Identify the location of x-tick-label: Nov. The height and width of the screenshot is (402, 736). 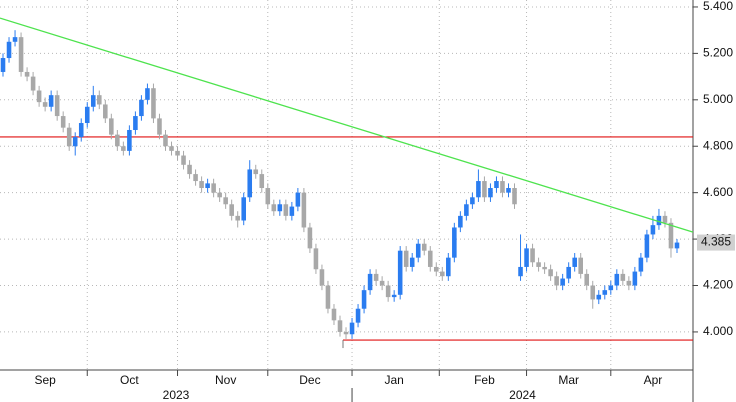
(225, 380).